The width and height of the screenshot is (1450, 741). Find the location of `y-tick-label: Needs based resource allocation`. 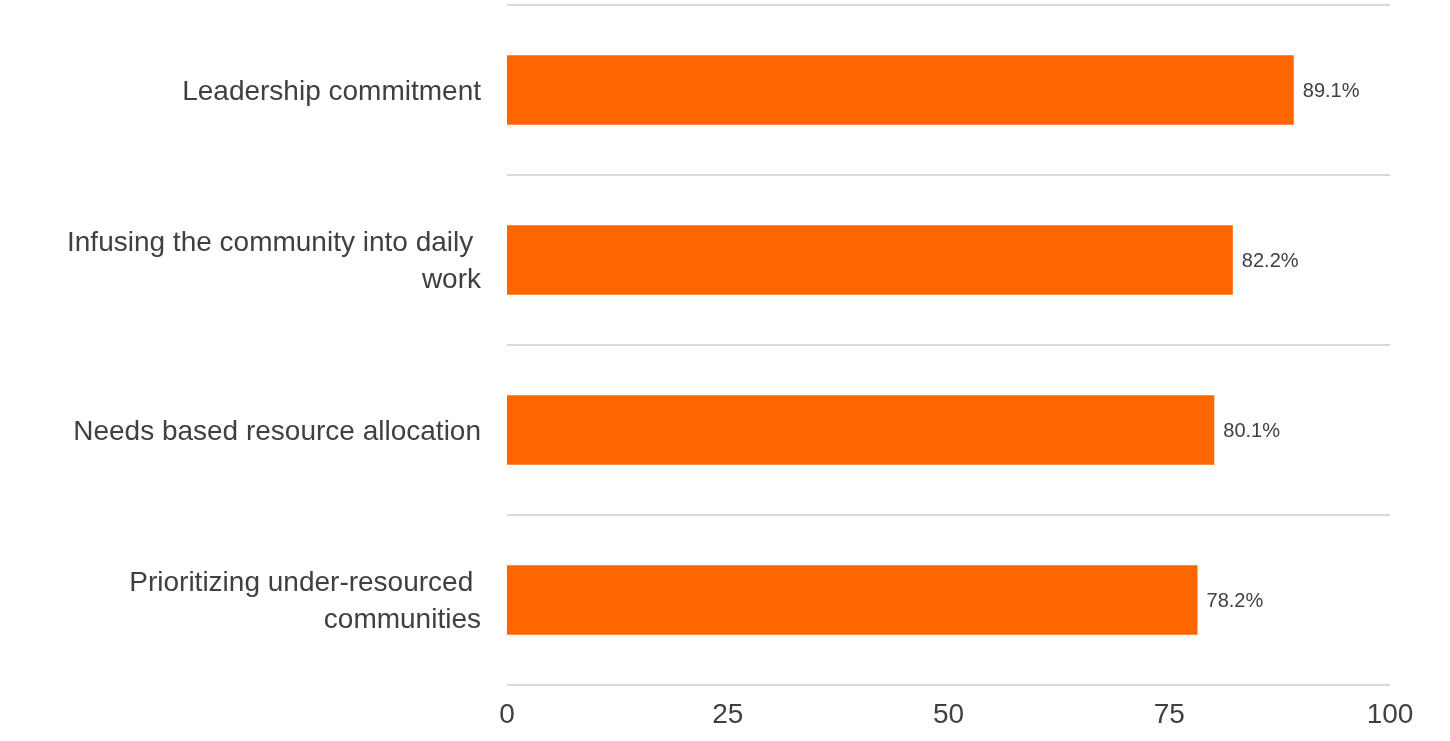

y-tick-label: Needs based resource allocation is located at coordinates (277, 430).